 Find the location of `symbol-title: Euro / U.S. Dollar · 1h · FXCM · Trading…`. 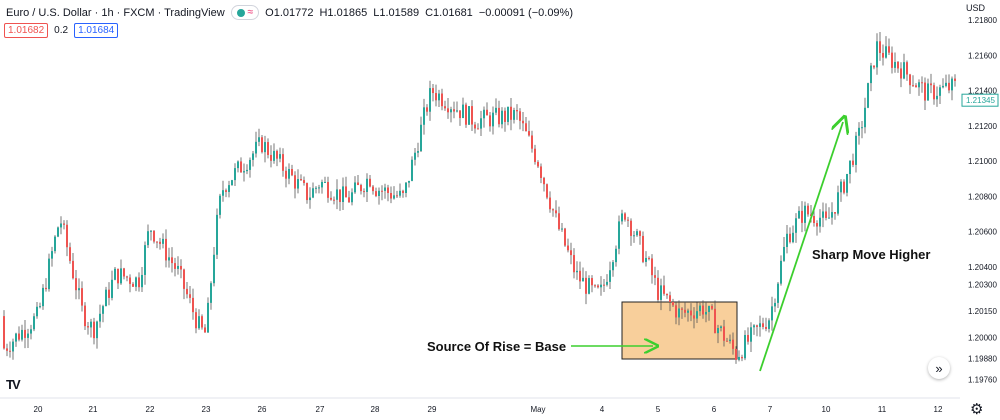

symbol-title: Euro / U.S. Dollar · 1h · FXCM · Trading… is located at coordinates (115, 12).